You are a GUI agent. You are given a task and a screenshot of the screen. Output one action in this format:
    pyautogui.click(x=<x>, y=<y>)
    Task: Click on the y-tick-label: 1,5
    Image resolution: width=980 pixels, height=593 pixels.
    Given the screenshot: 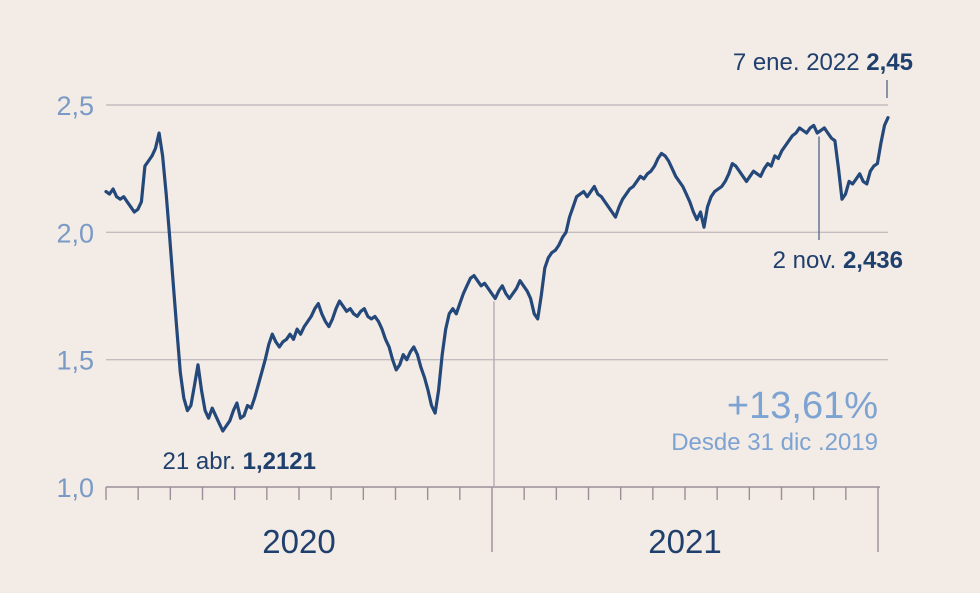 What is the action you would take?
    pyautogui.click(x=75, y=361)
    